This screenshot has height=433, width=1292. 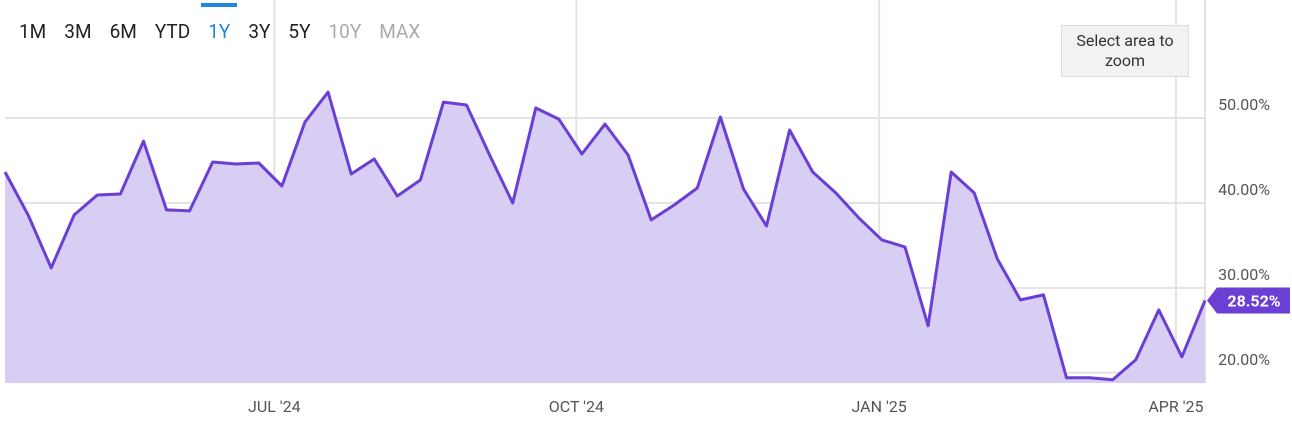 What do you see at coordinates (172, 31) in the screenshot?
I see `range-button: YTD` at bounding box center [172, 31].